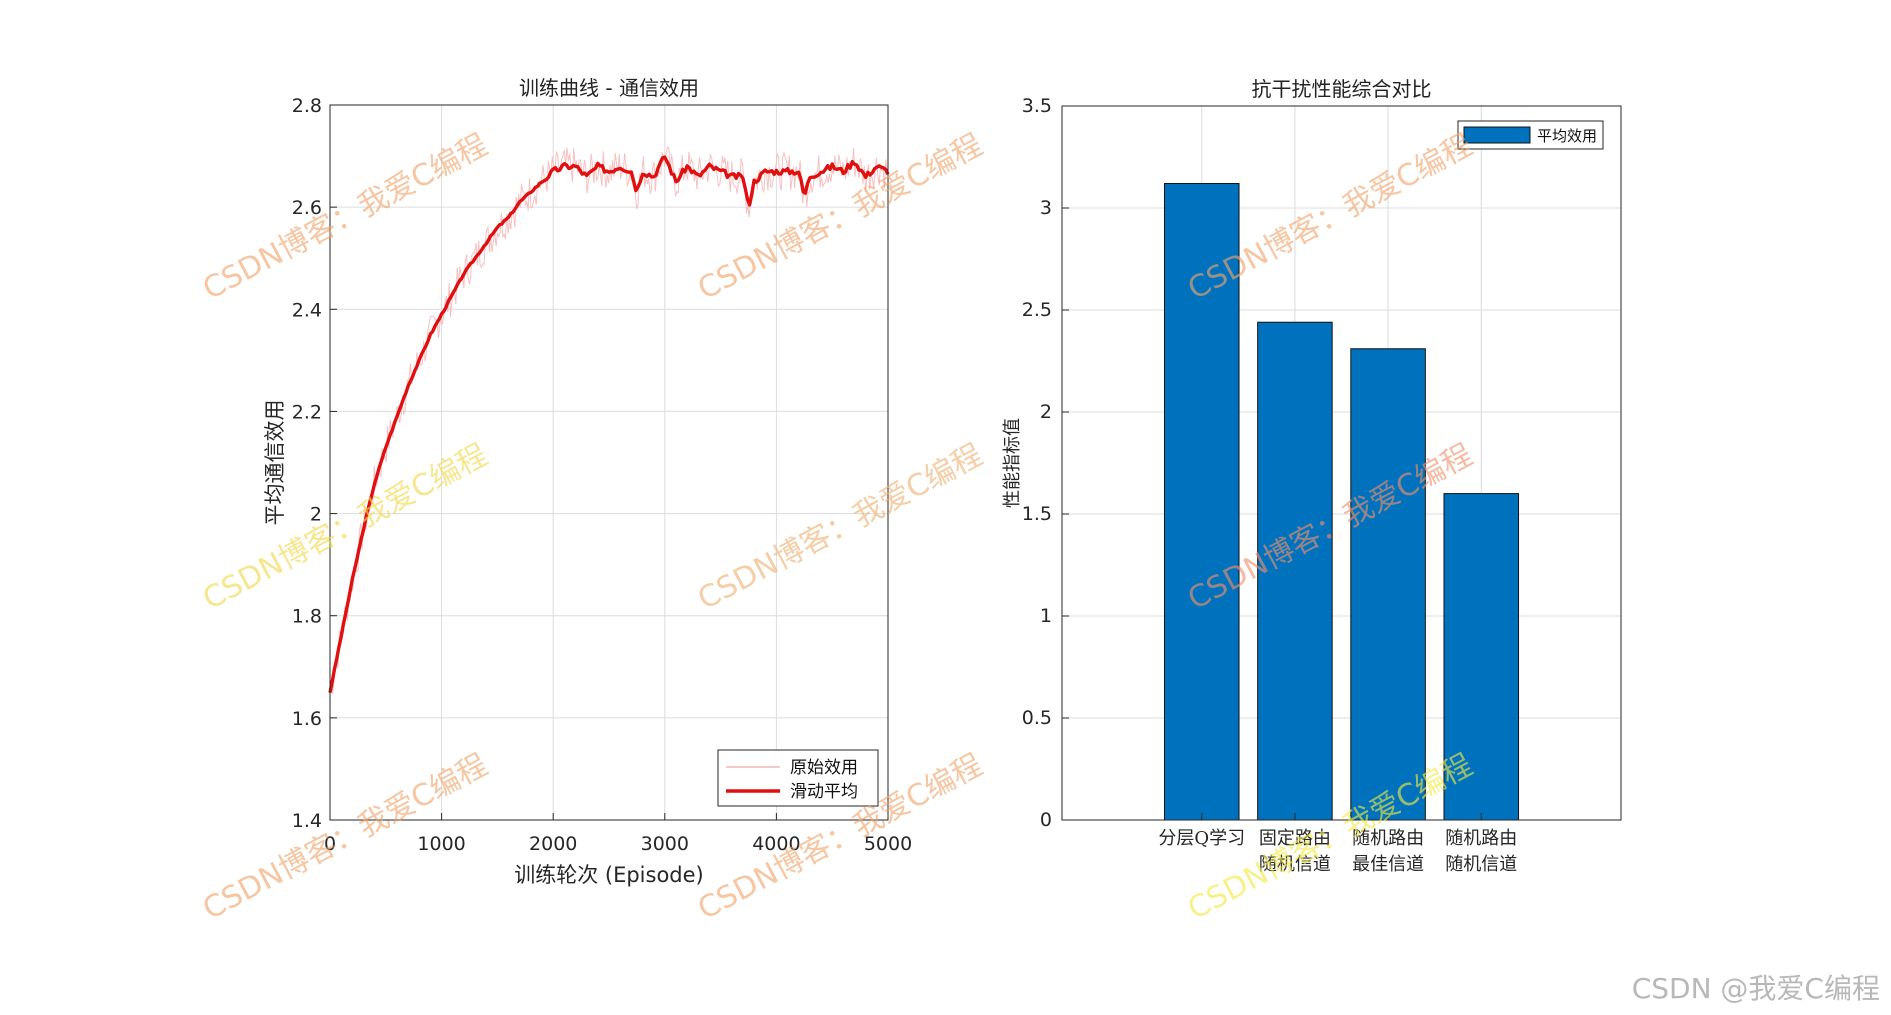 The image size is (1891, 1015). I want to click on legend-box, so click(798, 778).